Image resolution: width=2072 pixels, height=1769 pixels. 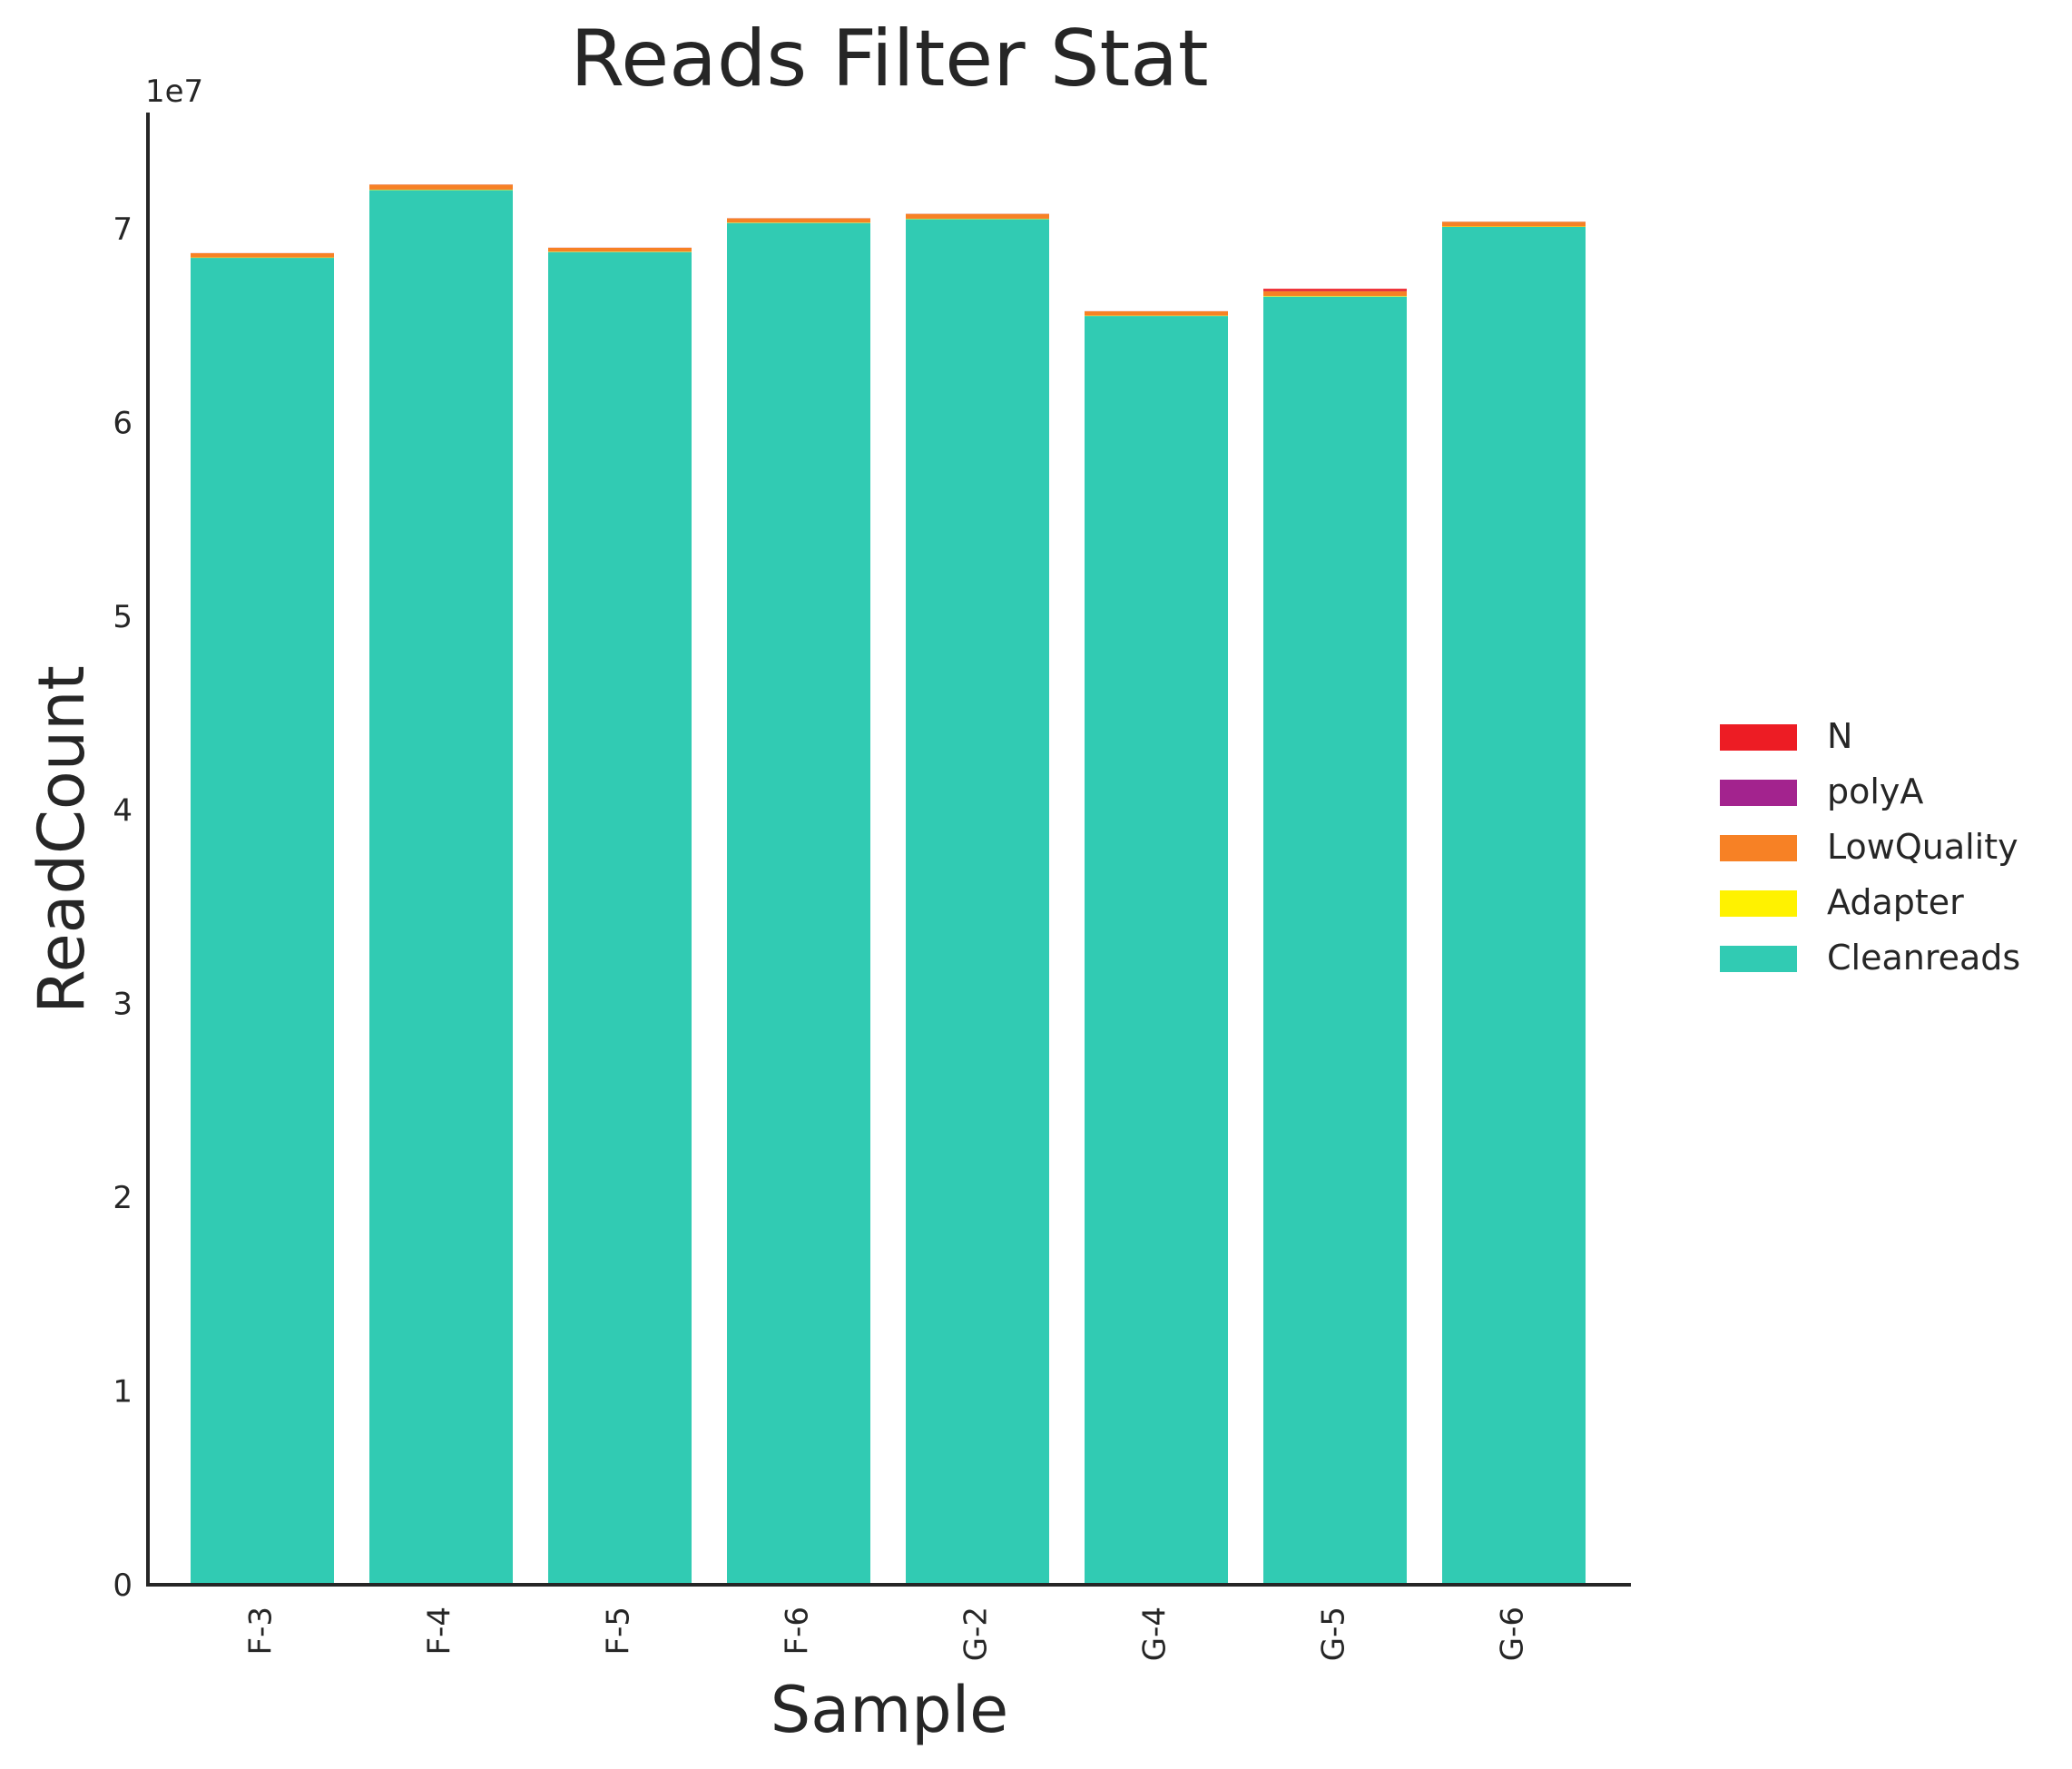 What do you see at coordinates (889, 59) in the screenshot?
I see `chart-title: Reads Filter Stat` at bounding box center [889, 59].